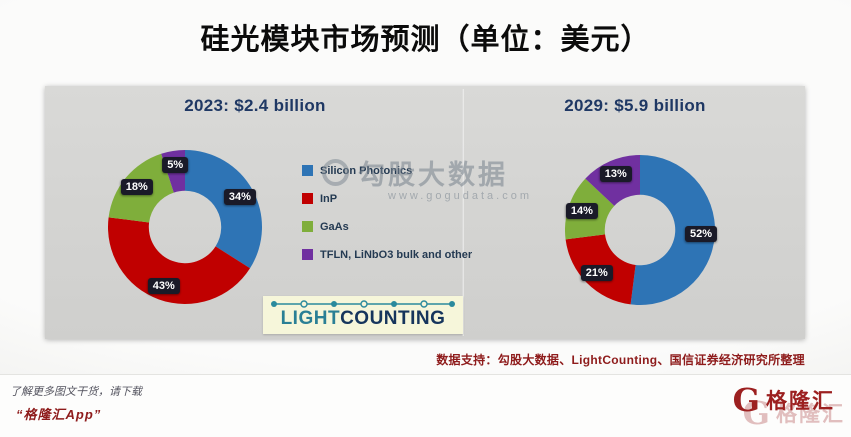 The width and height of the screenshot is (851, 437). What do you see at coordinates (185, 227) in the screenshot?
I see `donut-chart-2023: 34% 43% 18% 5%` at bounding box center [185, 227].